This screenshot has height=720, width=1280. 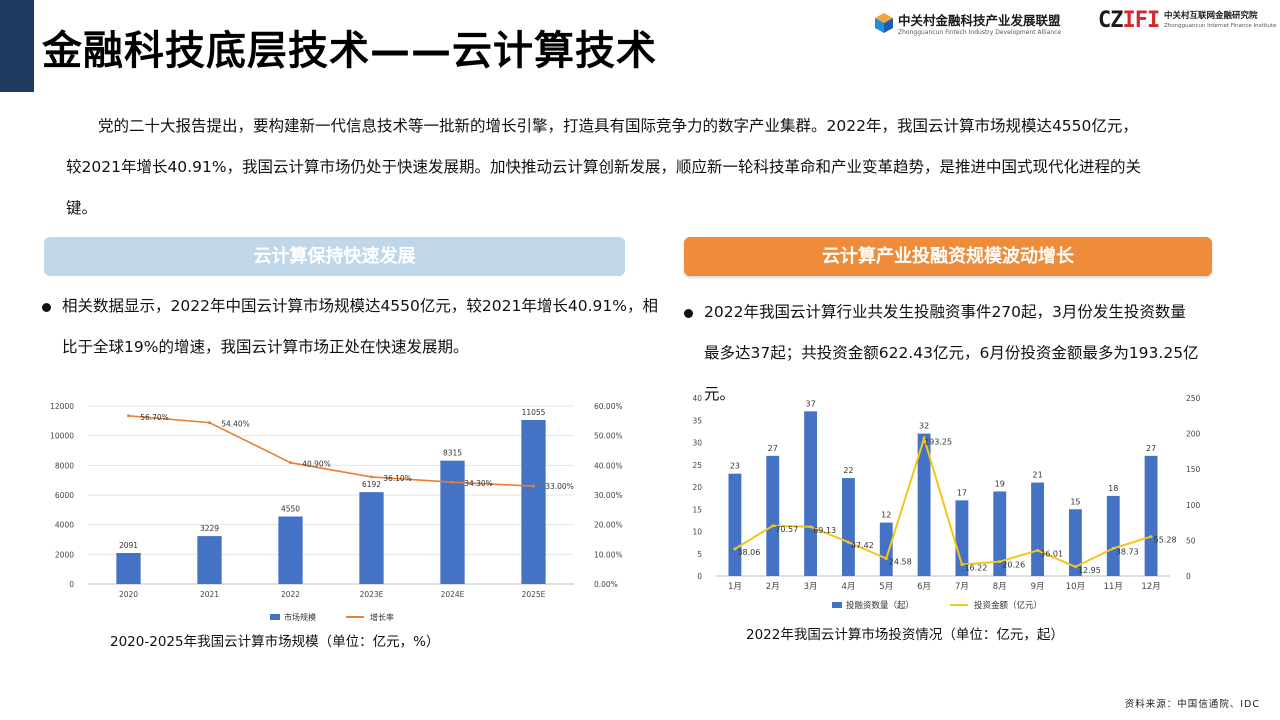 What do you see at coordinates (1191, 540) in the screenshot?
I see `right-axis-tick: 50` at bounding box center [1191, 540].